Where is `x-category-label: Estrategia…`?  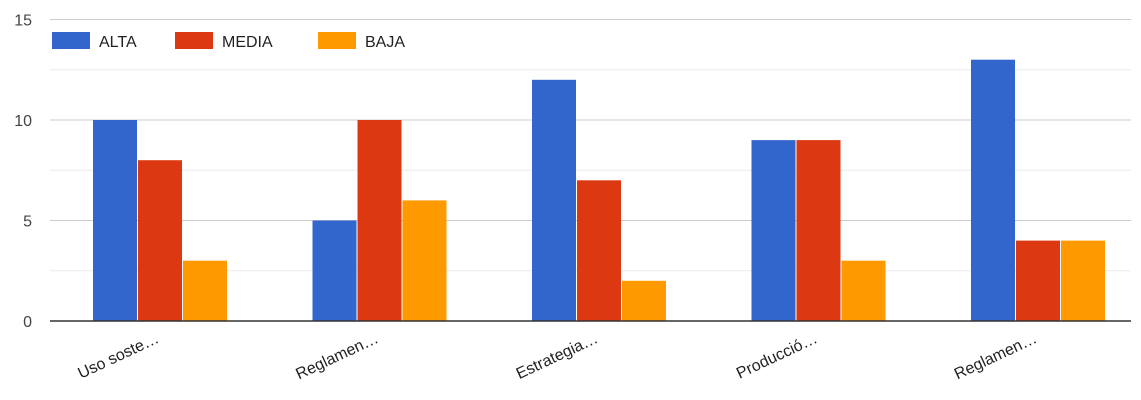 x-category-label: Estrategia… is located at coordinates (557, 356).